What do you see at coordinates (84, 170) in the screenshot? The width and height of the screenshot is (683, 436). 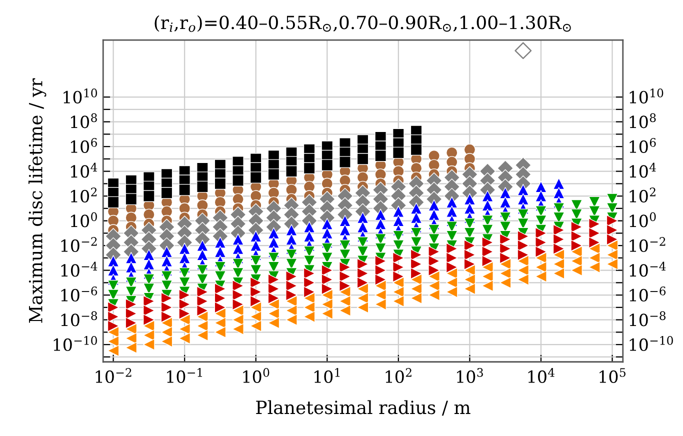 I see `y-tick-label: 10$^{4}$` at bounding box center [84, 170].